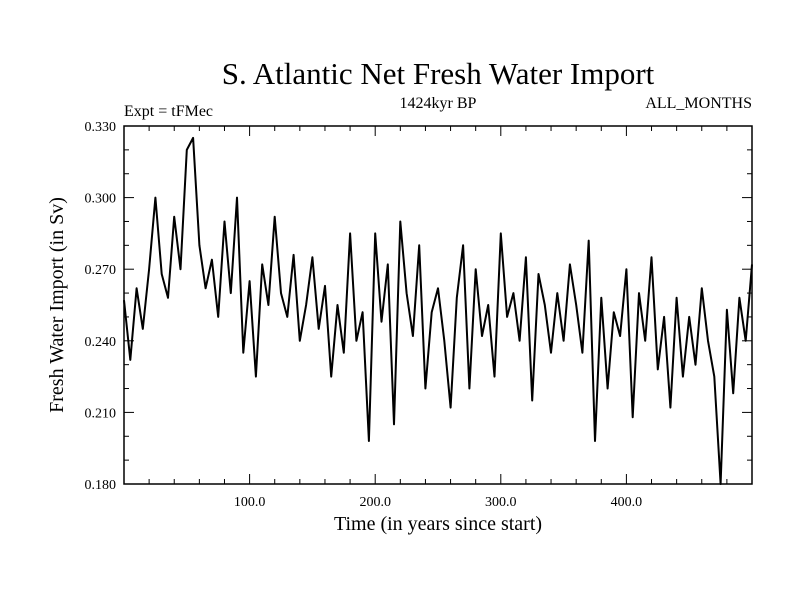 This screenshot has height=600, width=800. What do you see at coordinates (101, 306) in the screenshot?
I see `y-axis-tick-labels: 0.180 0.210 0.240 0.270 0.300 0.330` at bounding box center [101, 306].